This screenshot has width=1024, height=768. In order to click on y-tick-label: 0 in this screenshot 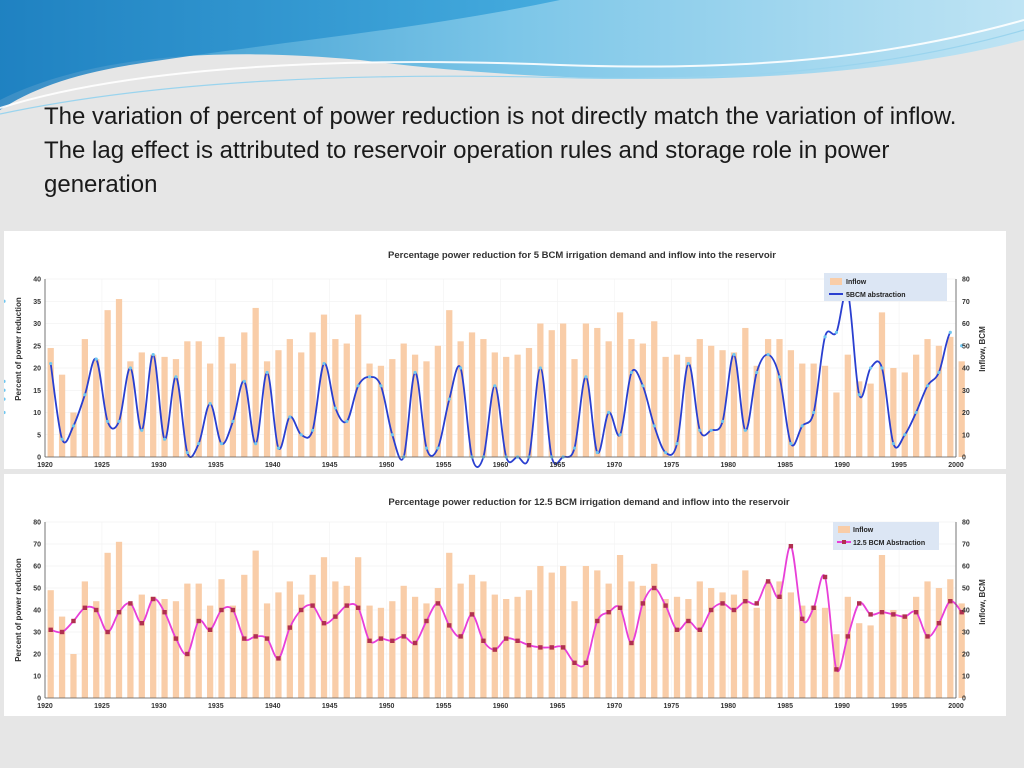, I will do `click(39, 699)`.